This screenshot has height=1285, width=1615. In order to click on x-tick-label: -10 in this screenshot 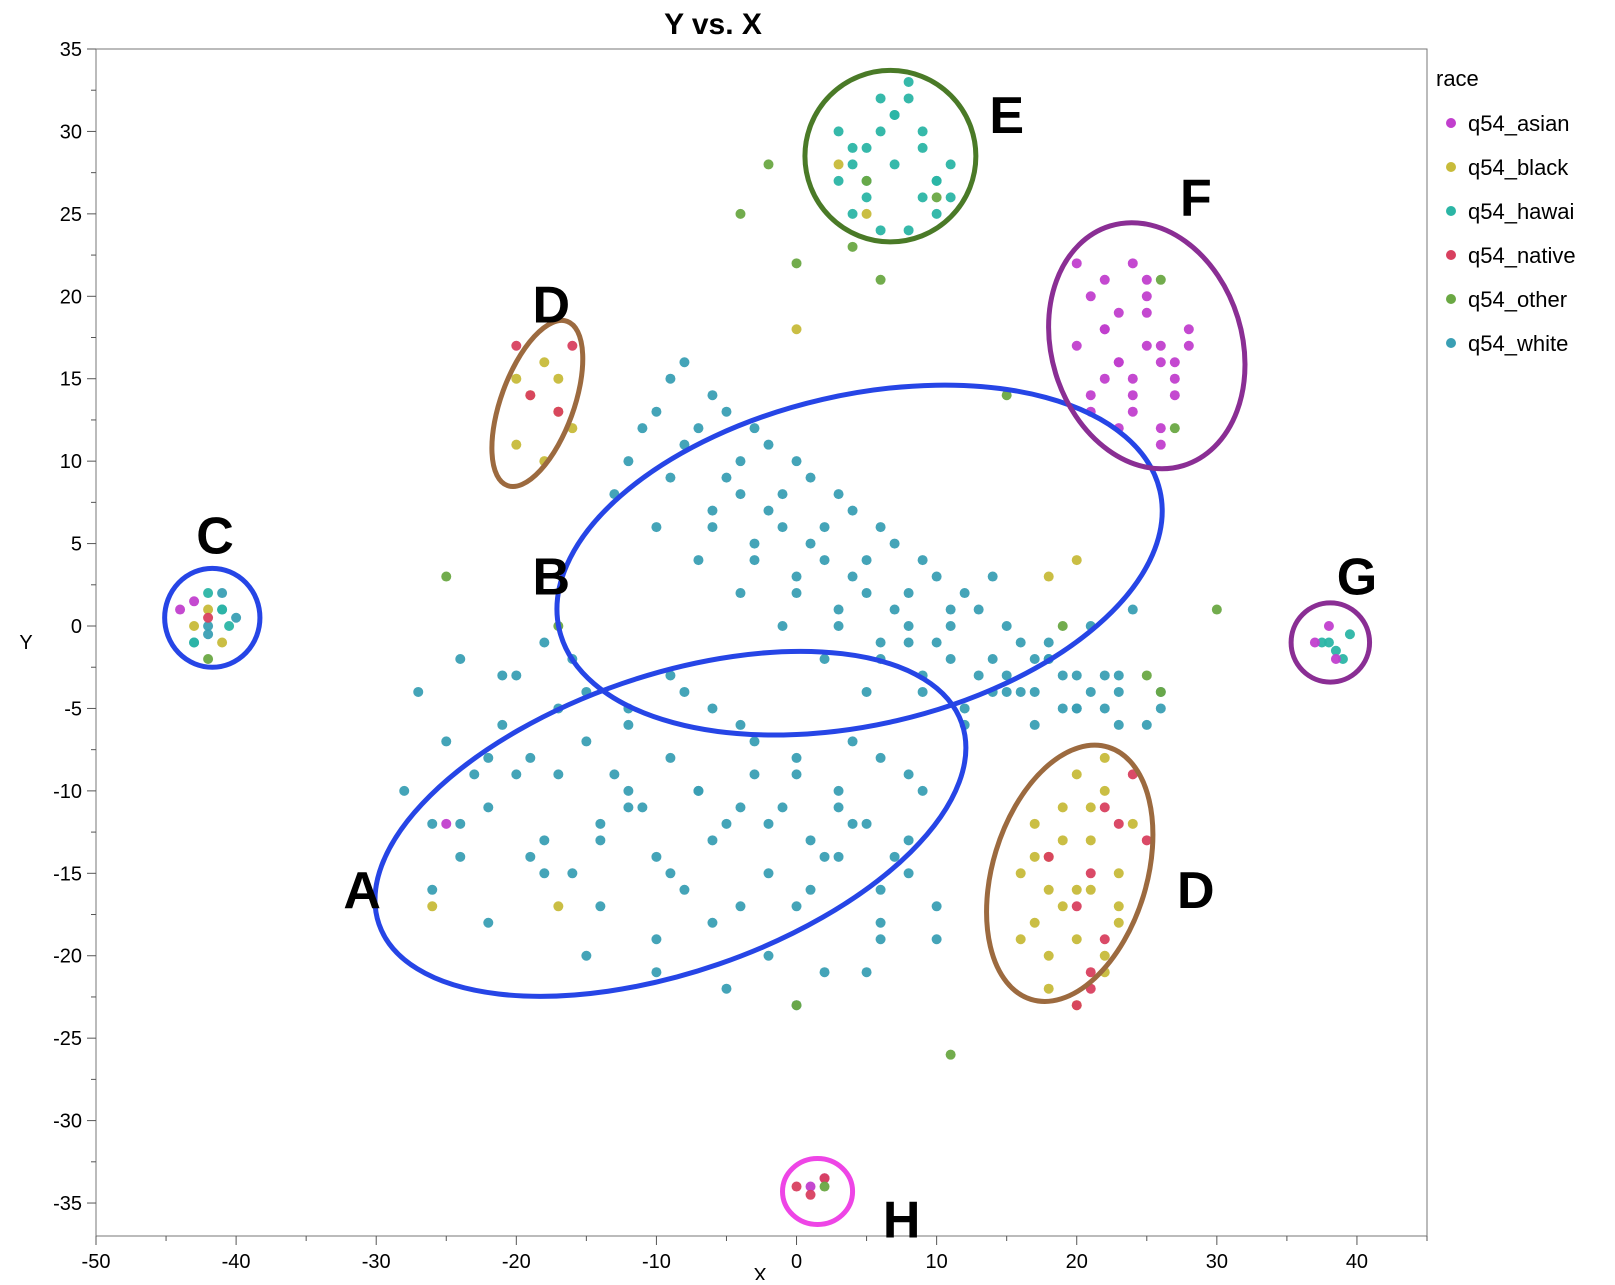, I will do `click(656, 1262)`.